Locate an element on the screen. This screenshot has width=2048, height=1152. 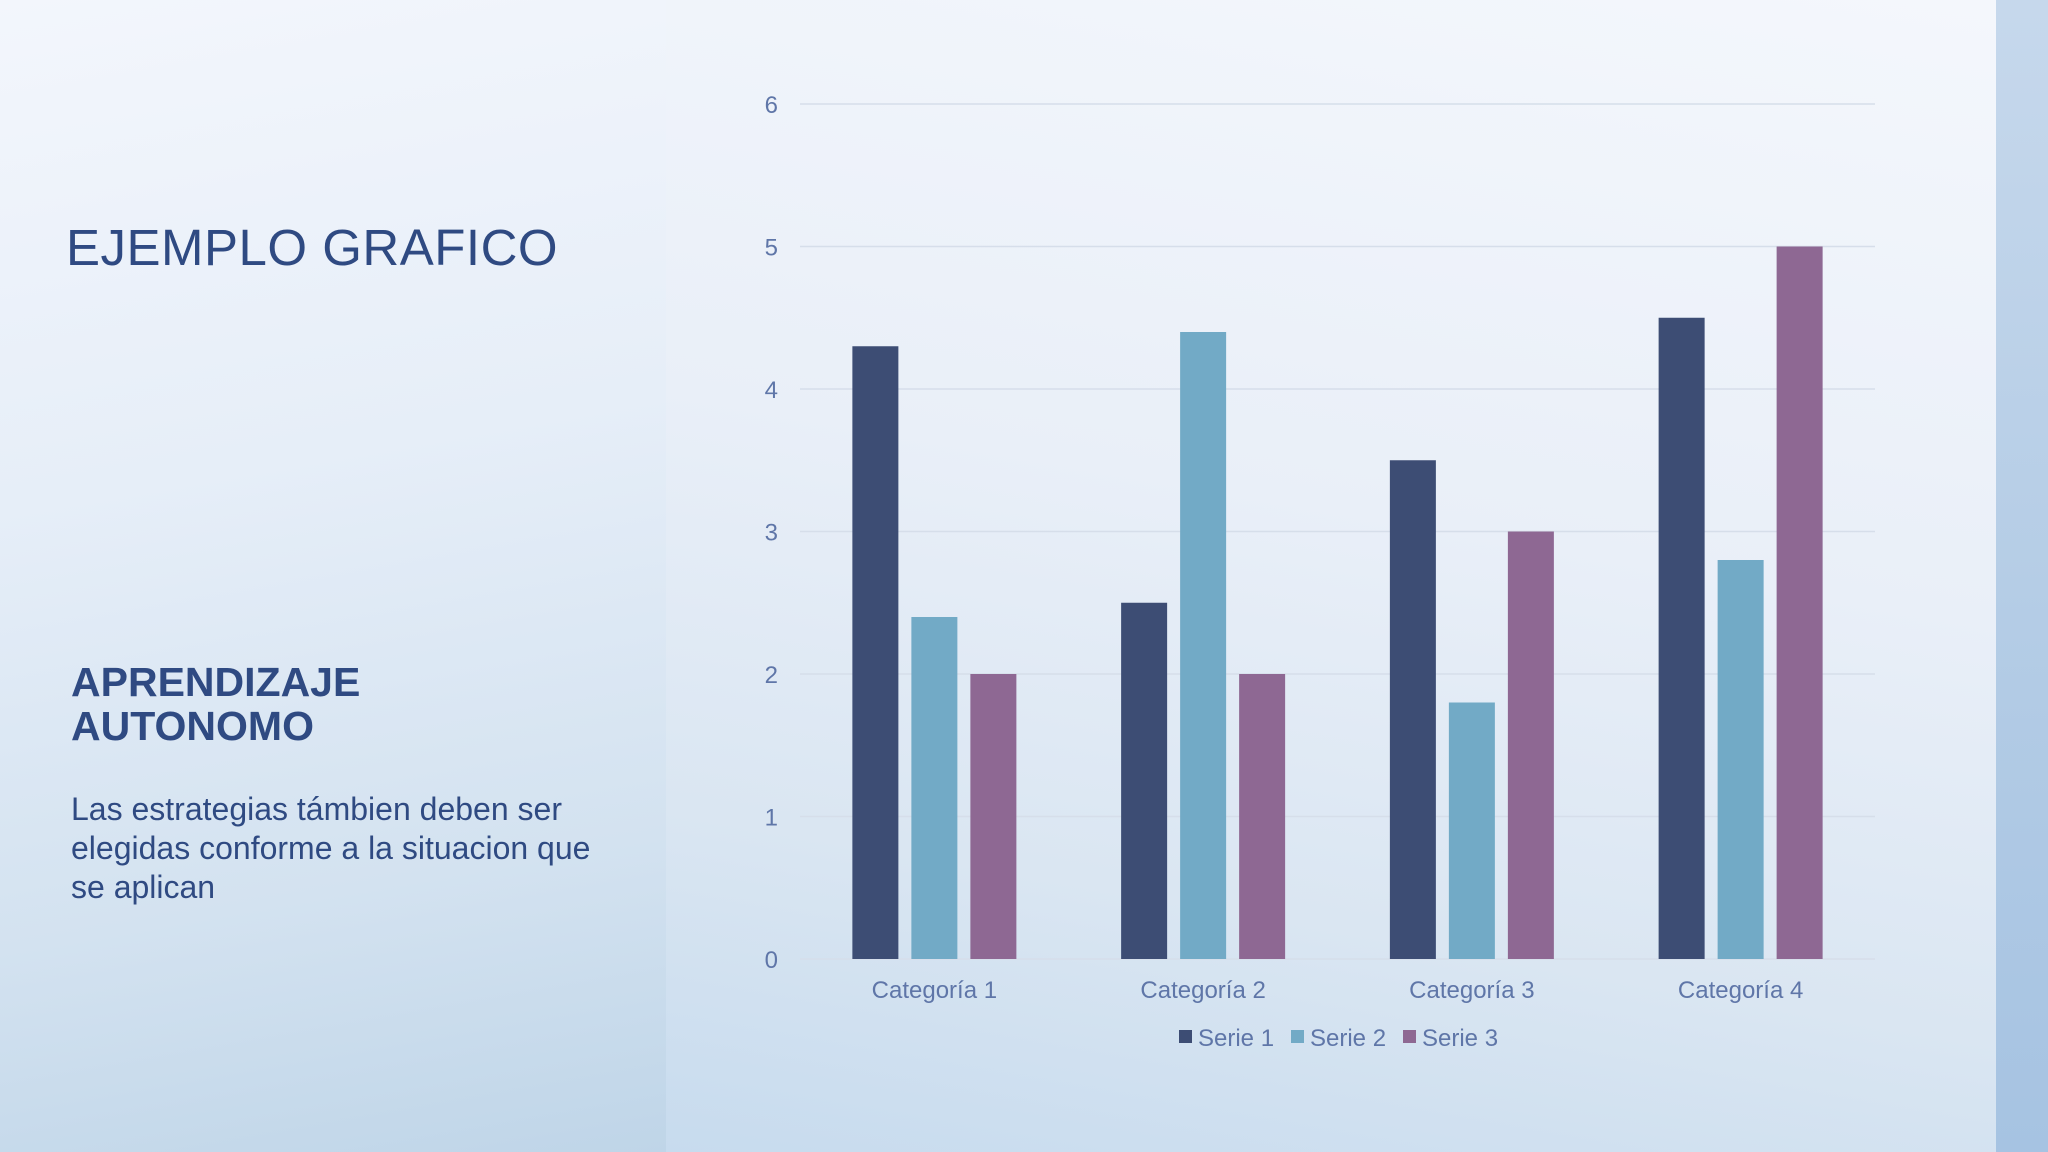
x-category-label: Categoría 4 is located at coordinates (1740, 990).